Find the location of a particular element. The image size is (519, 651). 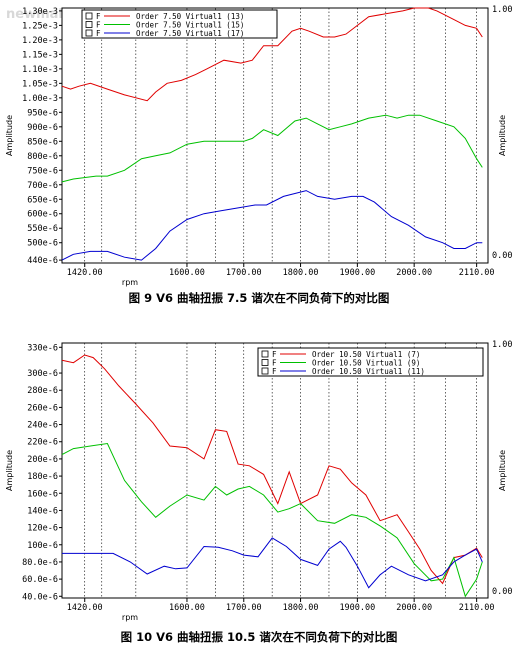

y-tick-label: 550e-6 is located at coordinates (42, 229).